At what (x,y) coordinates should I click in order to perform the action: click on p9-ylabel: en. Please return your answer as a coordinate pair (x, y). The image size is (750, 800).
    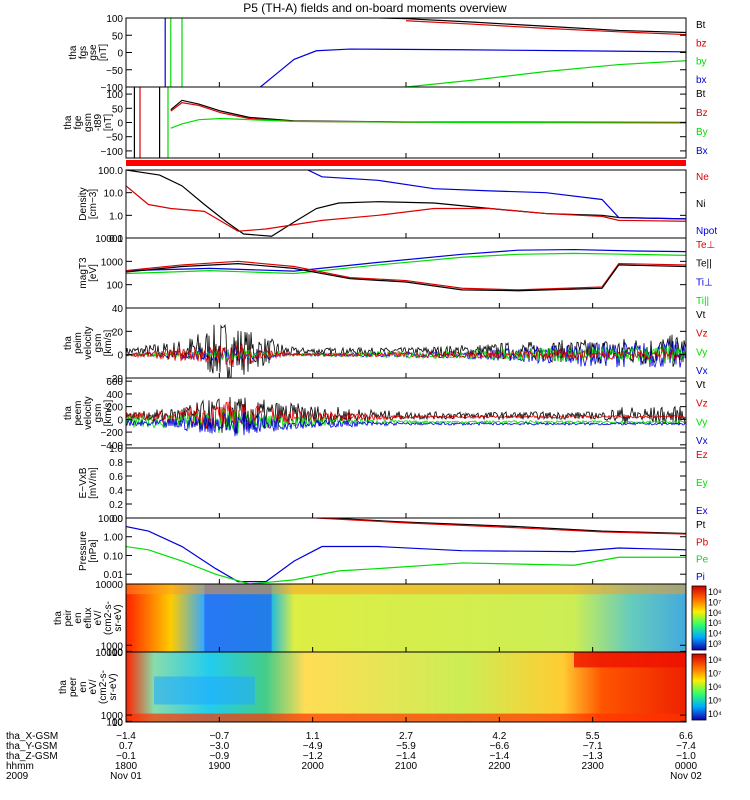
    Looking at the image, I should click on (78, 617).